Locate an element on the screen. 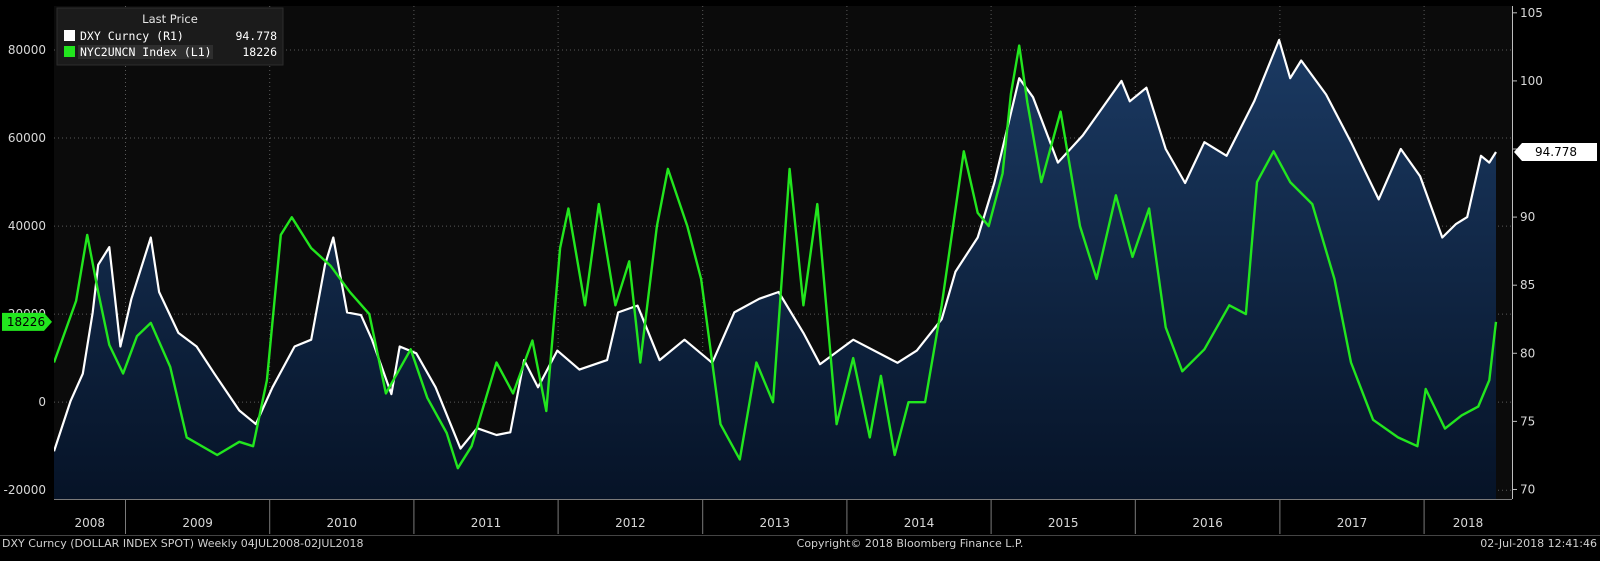  legend-value-nyc: 18226 is located at coordinates (259, 52).